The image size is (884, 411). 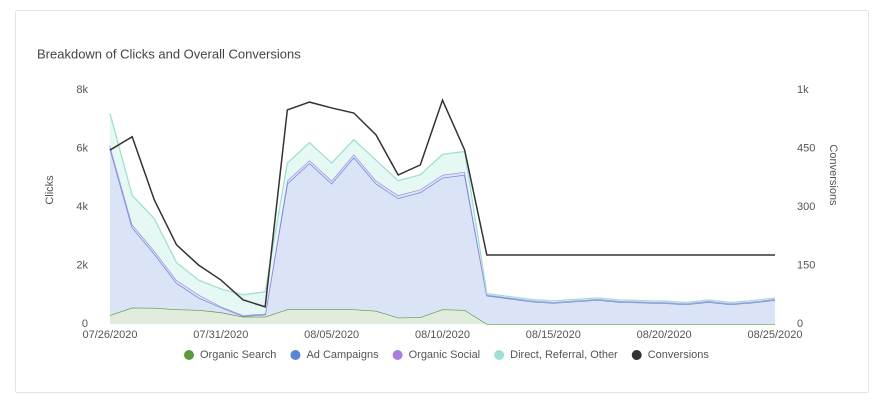 What do you see at coordinates (82, 265) in the screenshot?
I see `y-tick-label: 2k` at bounding box center [82, 265].